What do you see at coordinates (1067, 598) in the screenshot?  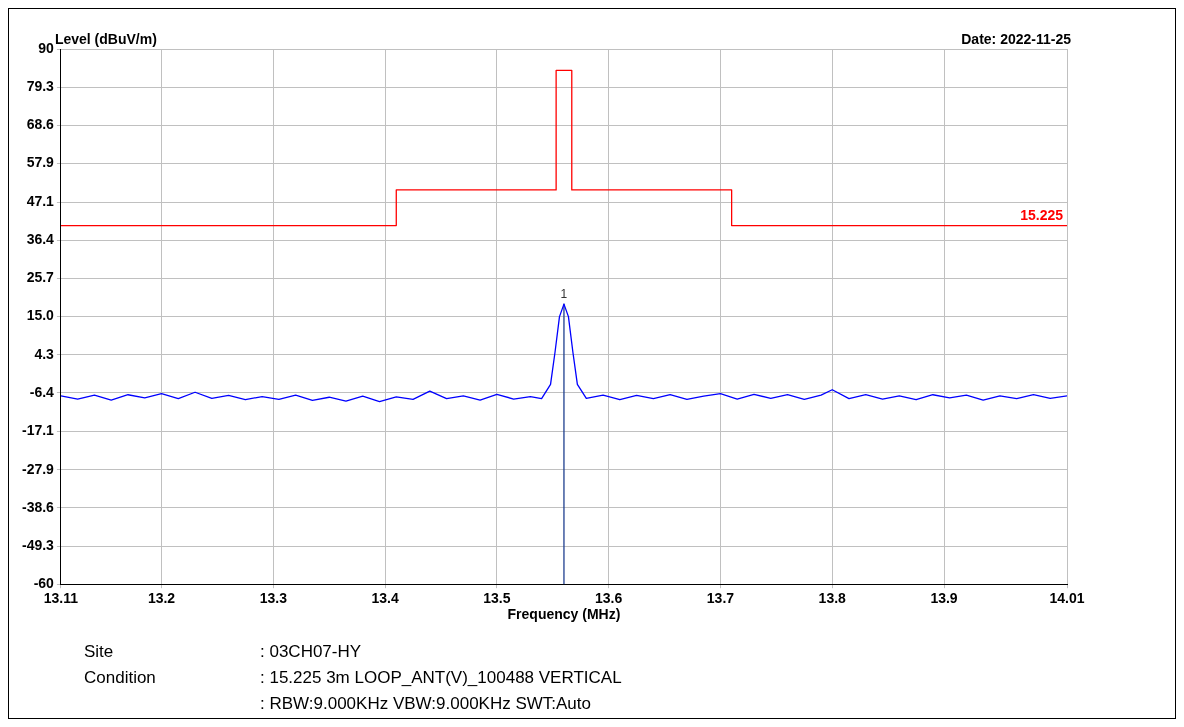 I see `x-tick-label: 14.01` at bounding box center [1067, 598].